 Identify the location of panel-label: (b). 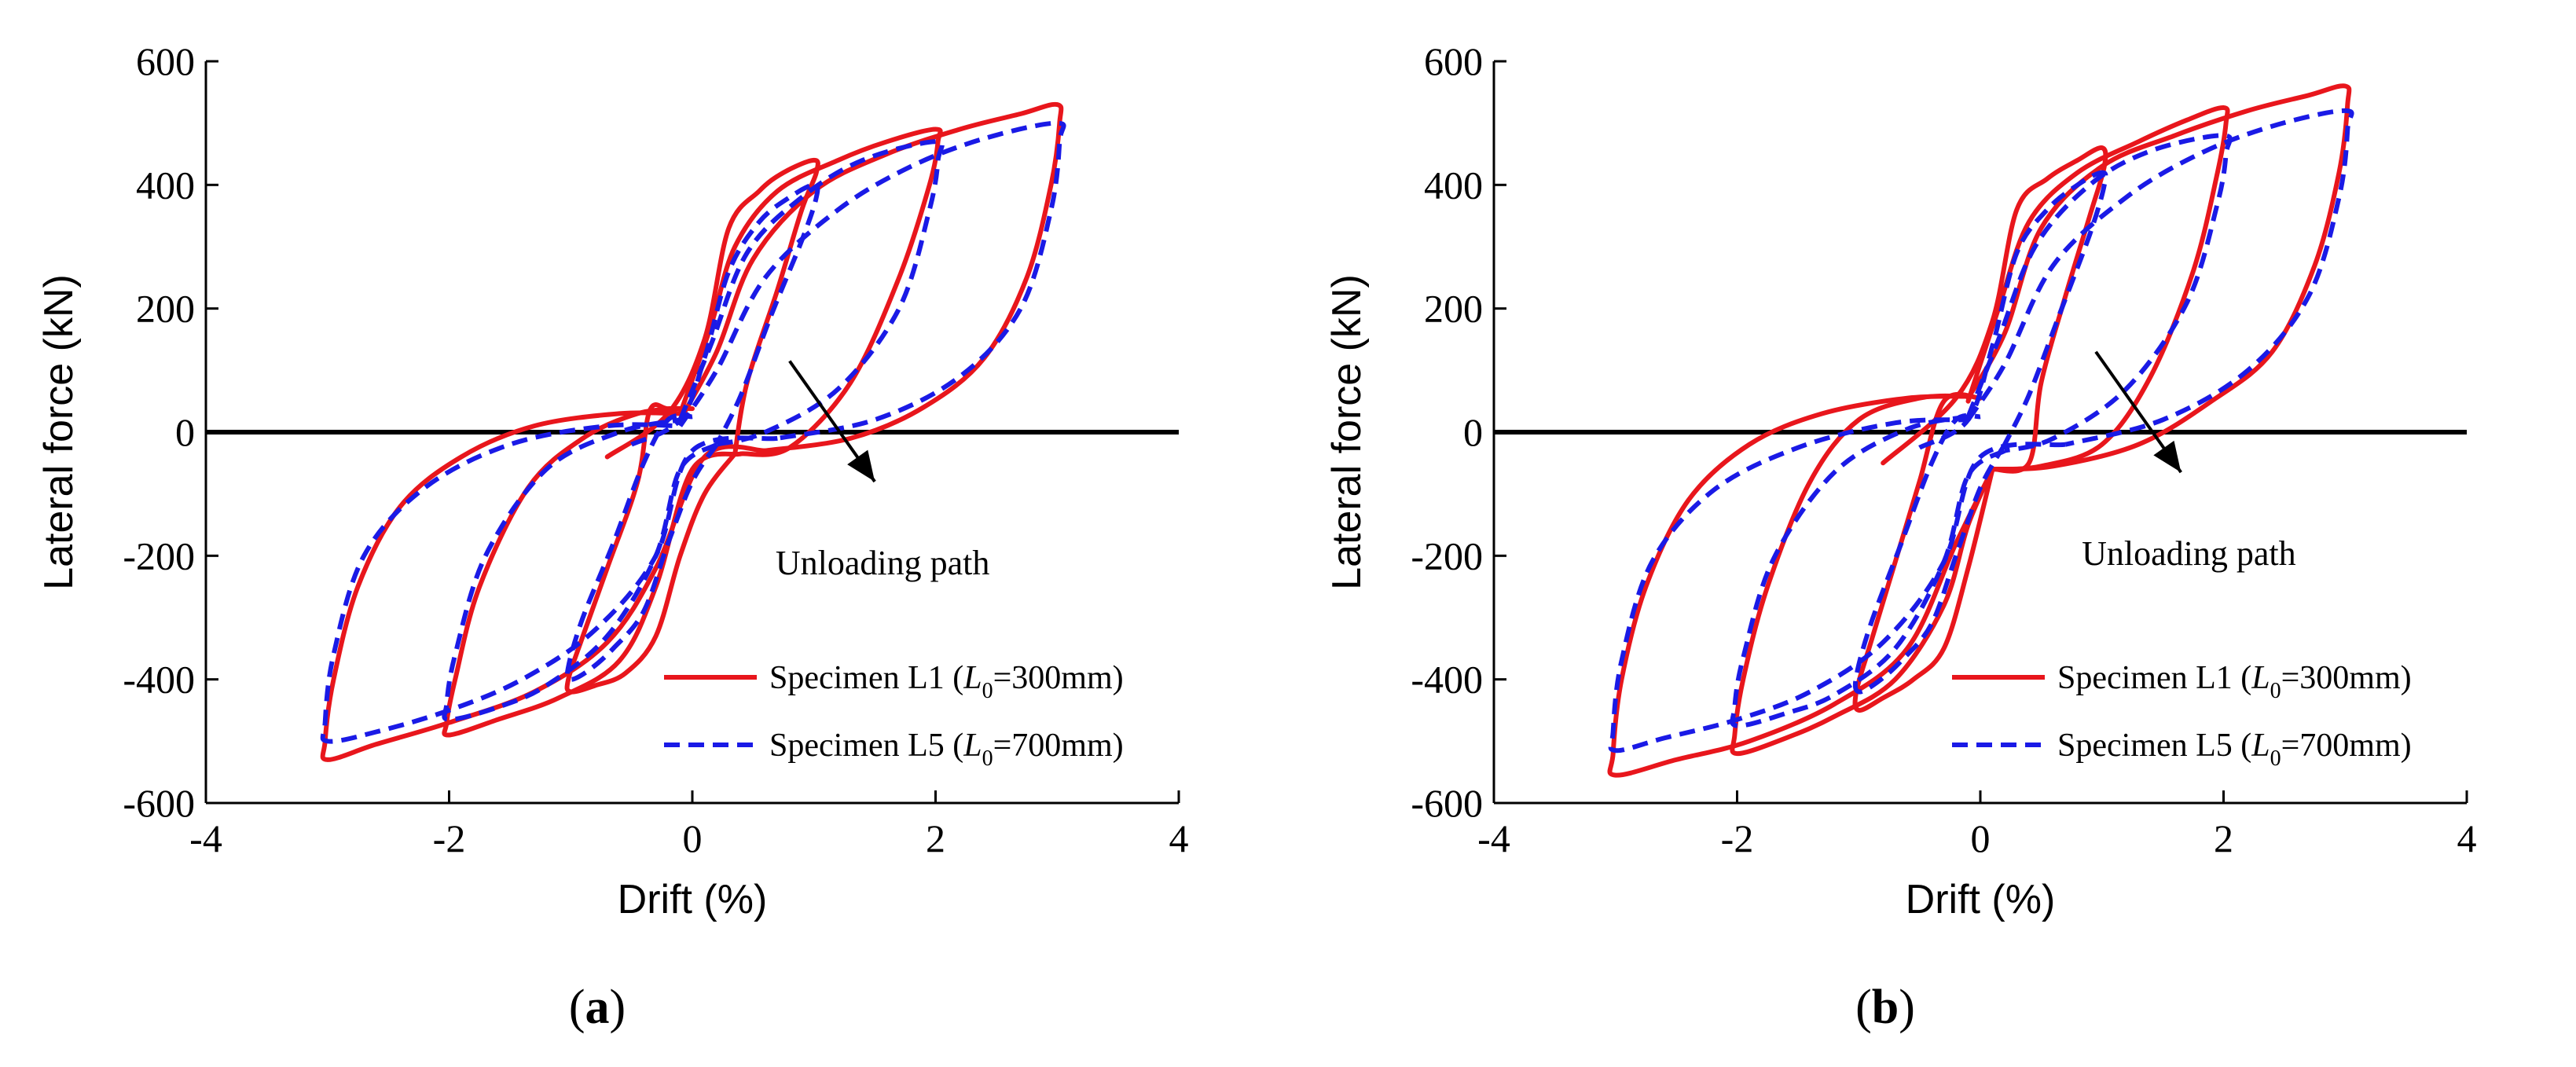
(1885, 1007).